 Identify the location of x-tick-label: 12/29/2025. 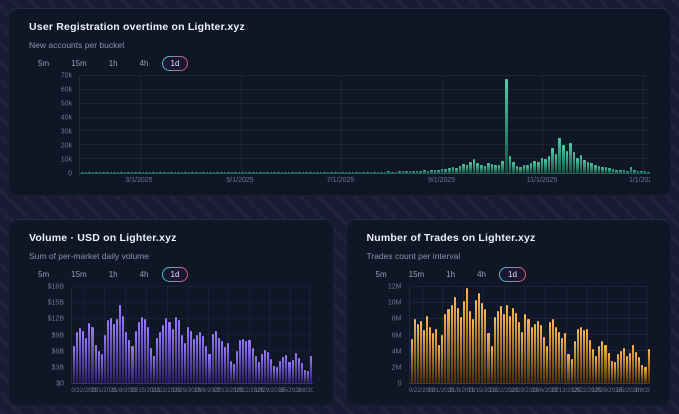
(269, 391).